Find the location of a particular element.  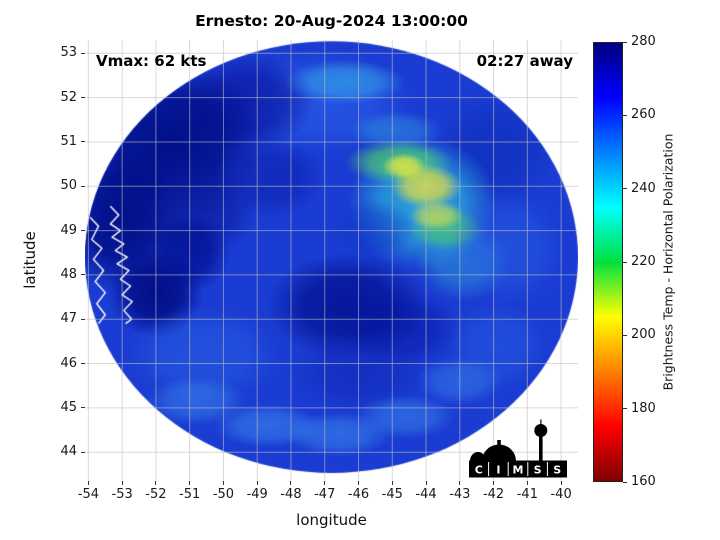

x-axis-label: longitude is located at coordinates (331, 520).